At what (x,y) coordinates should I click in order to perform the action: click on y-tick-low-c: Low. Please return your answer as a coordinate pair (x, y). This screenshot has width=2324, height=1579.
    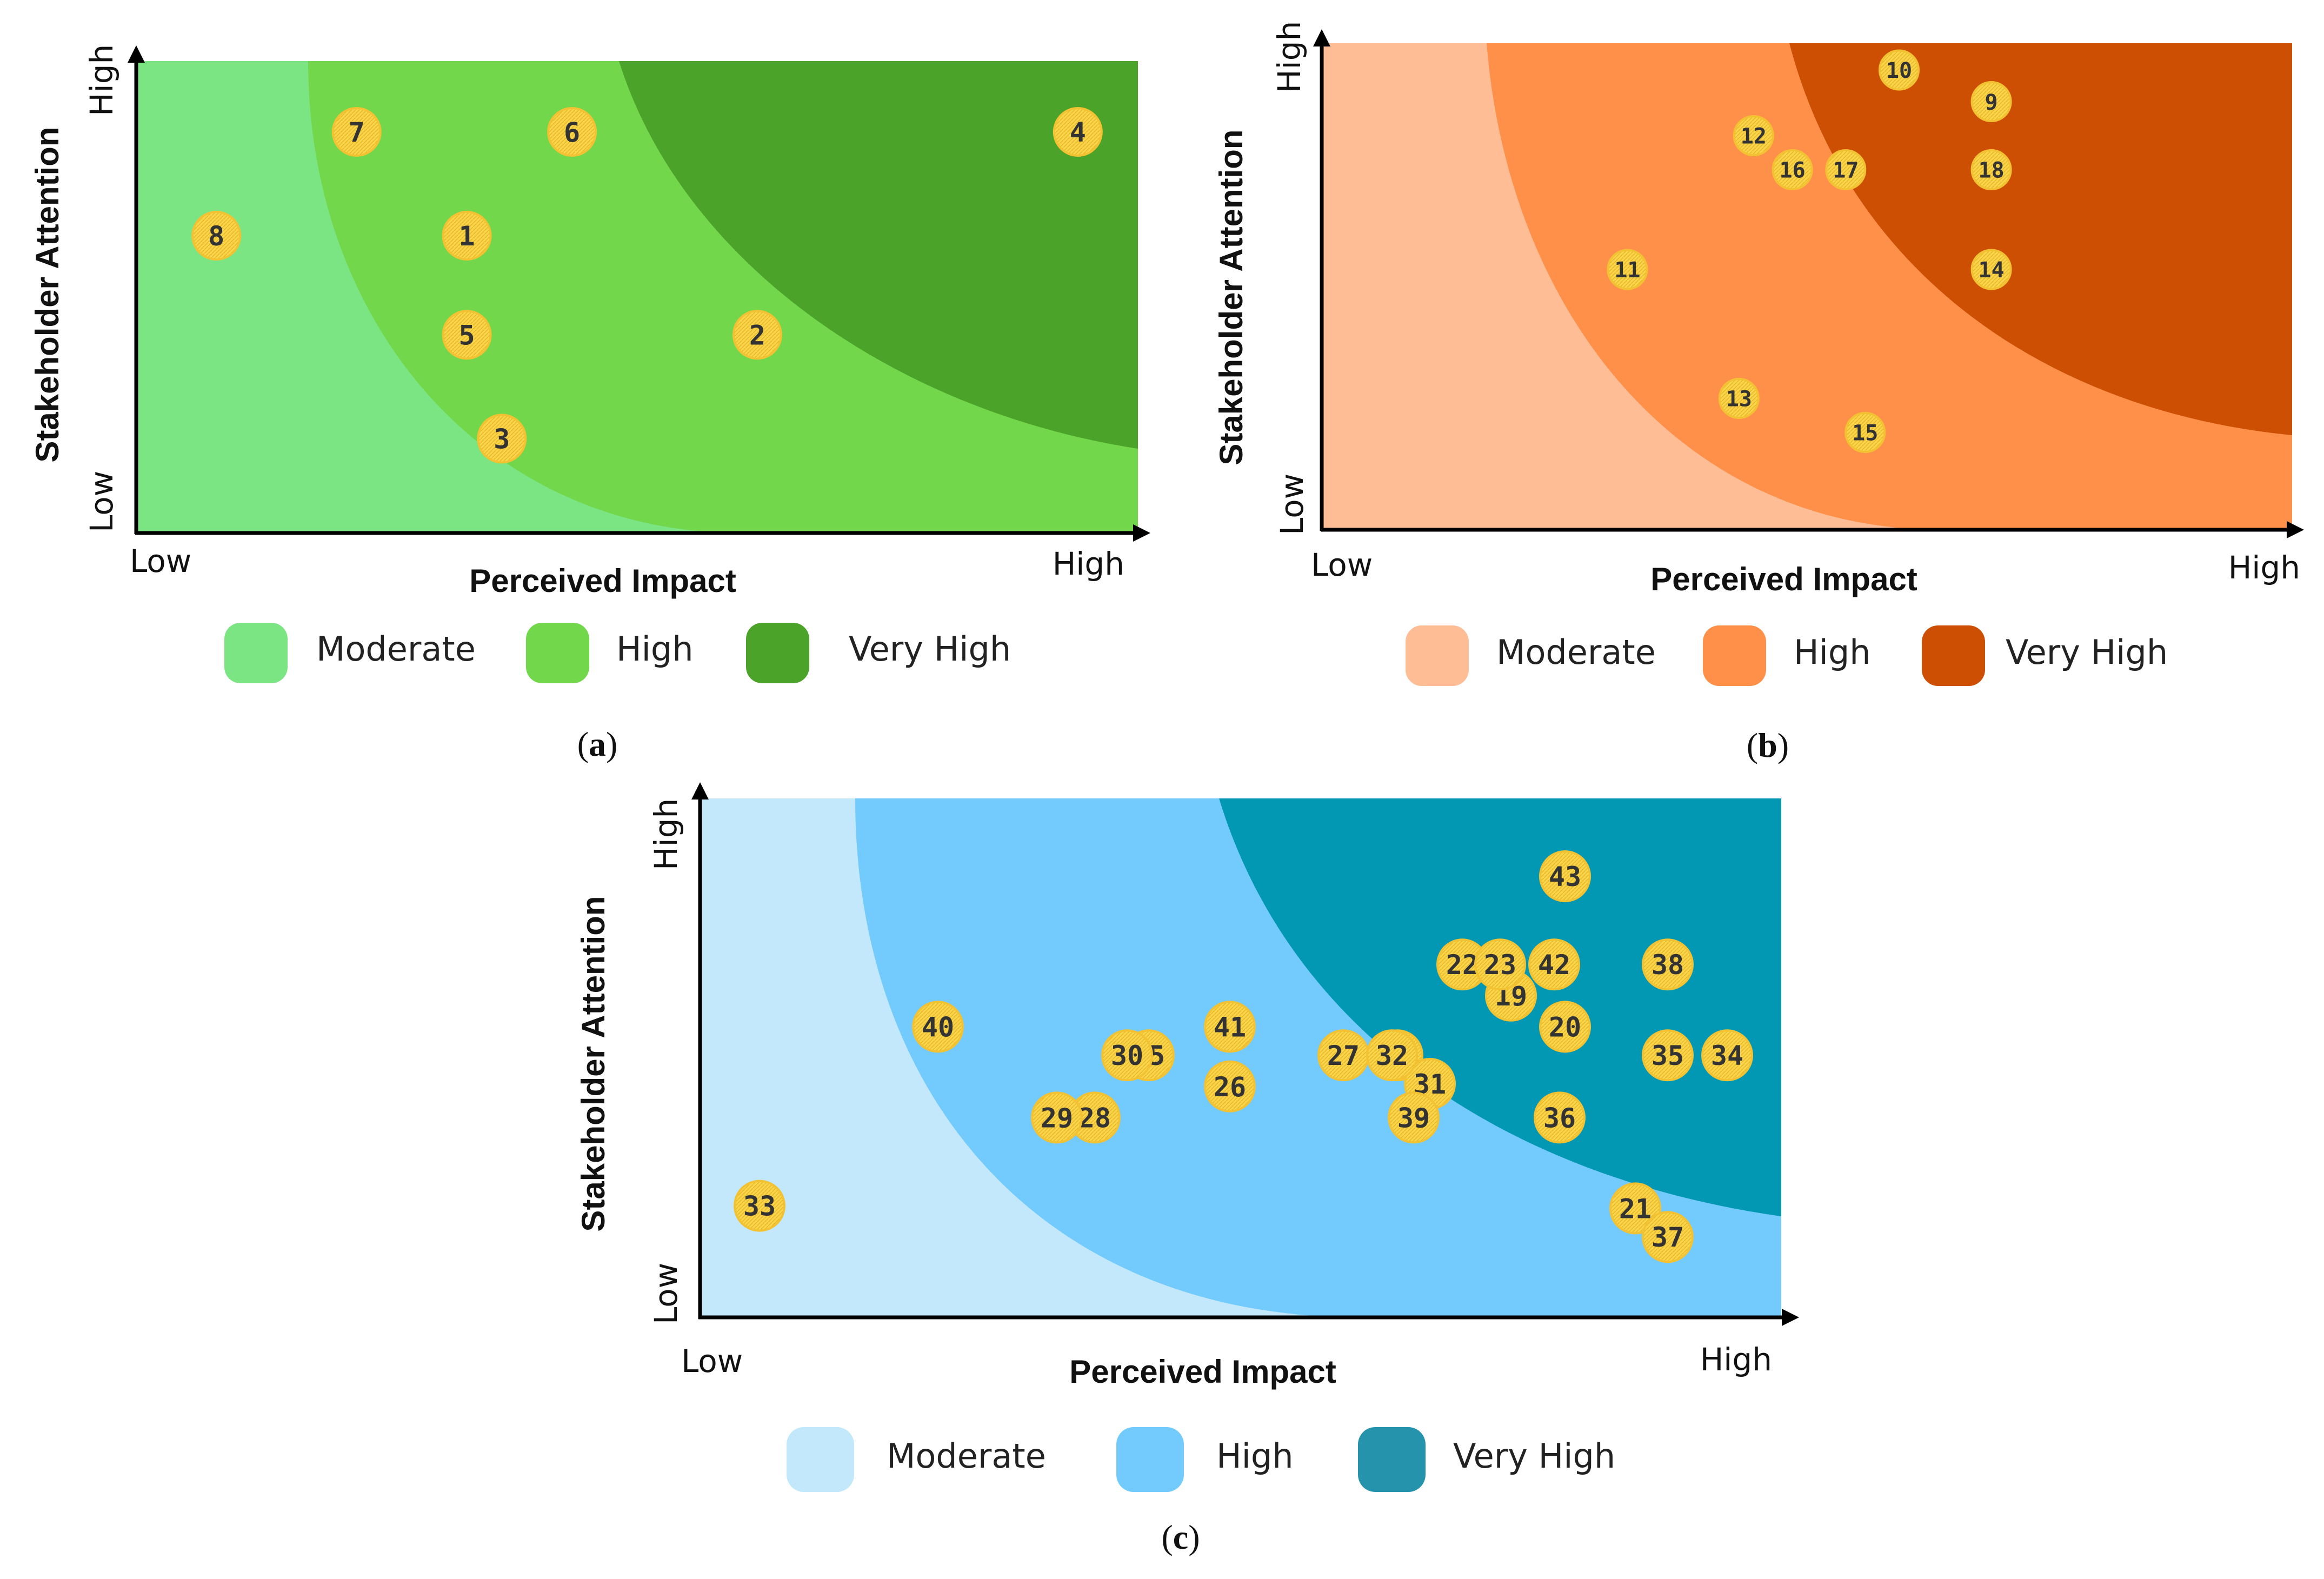
    Looking at the image, I should click on (666, 1293).